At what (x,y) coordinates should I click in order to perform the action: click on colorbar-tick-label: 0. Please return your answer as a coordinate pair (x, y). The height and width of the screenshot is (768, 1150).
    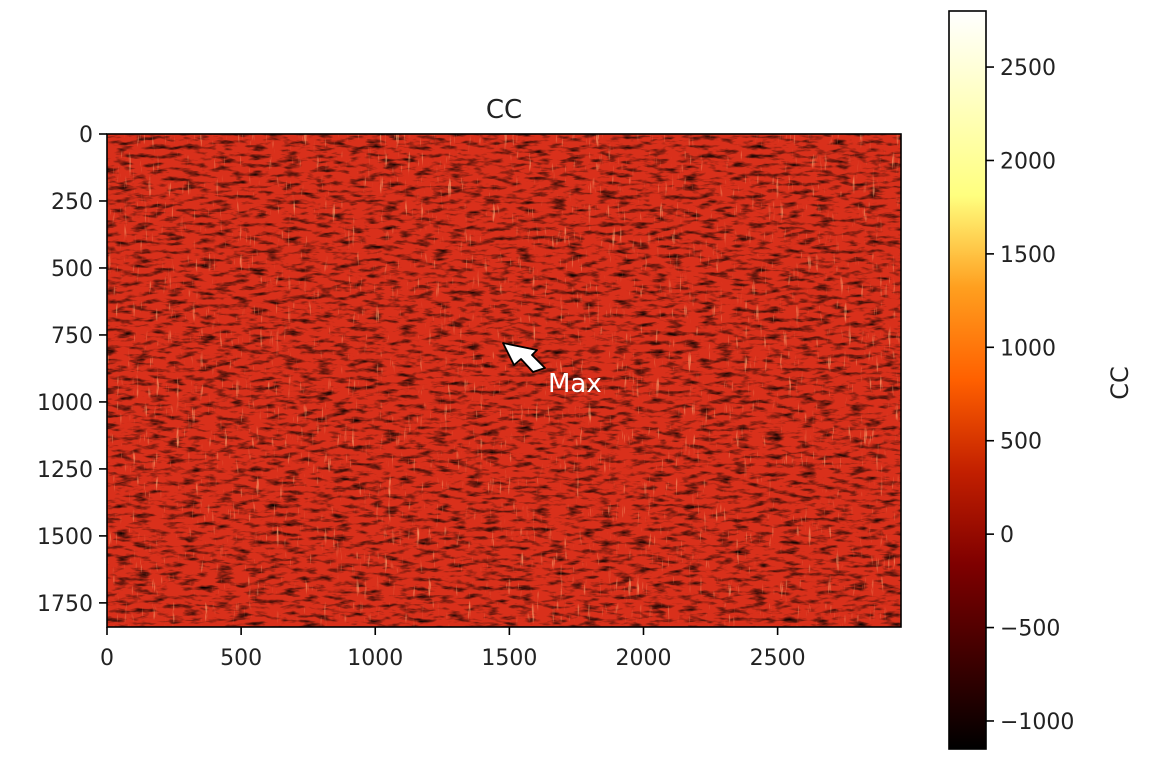
    Looking at the image, I should click on (1007, 535).